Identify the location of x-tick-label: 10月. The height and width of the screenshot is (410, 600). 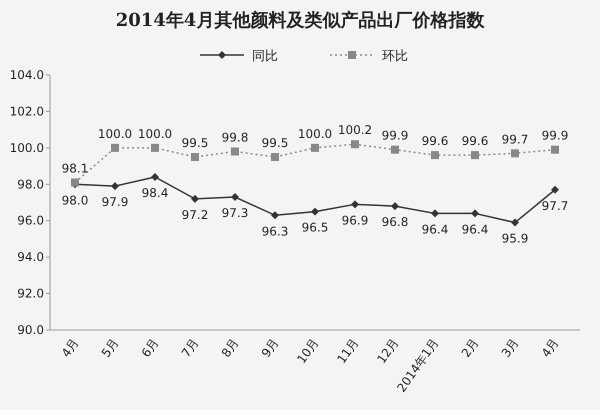
(308, 351).